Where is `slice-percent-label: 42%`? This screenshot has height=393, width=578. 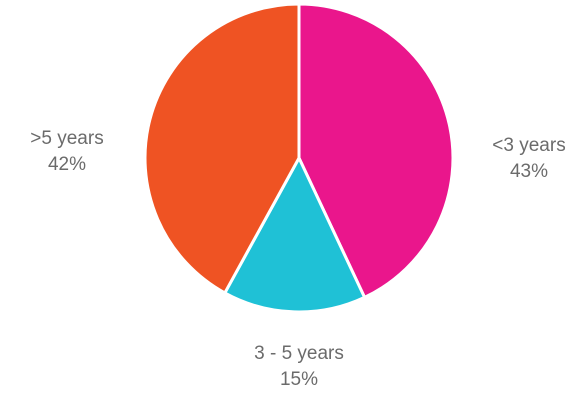
slice-percent-label: 42% is located at coordinates (67, 164).